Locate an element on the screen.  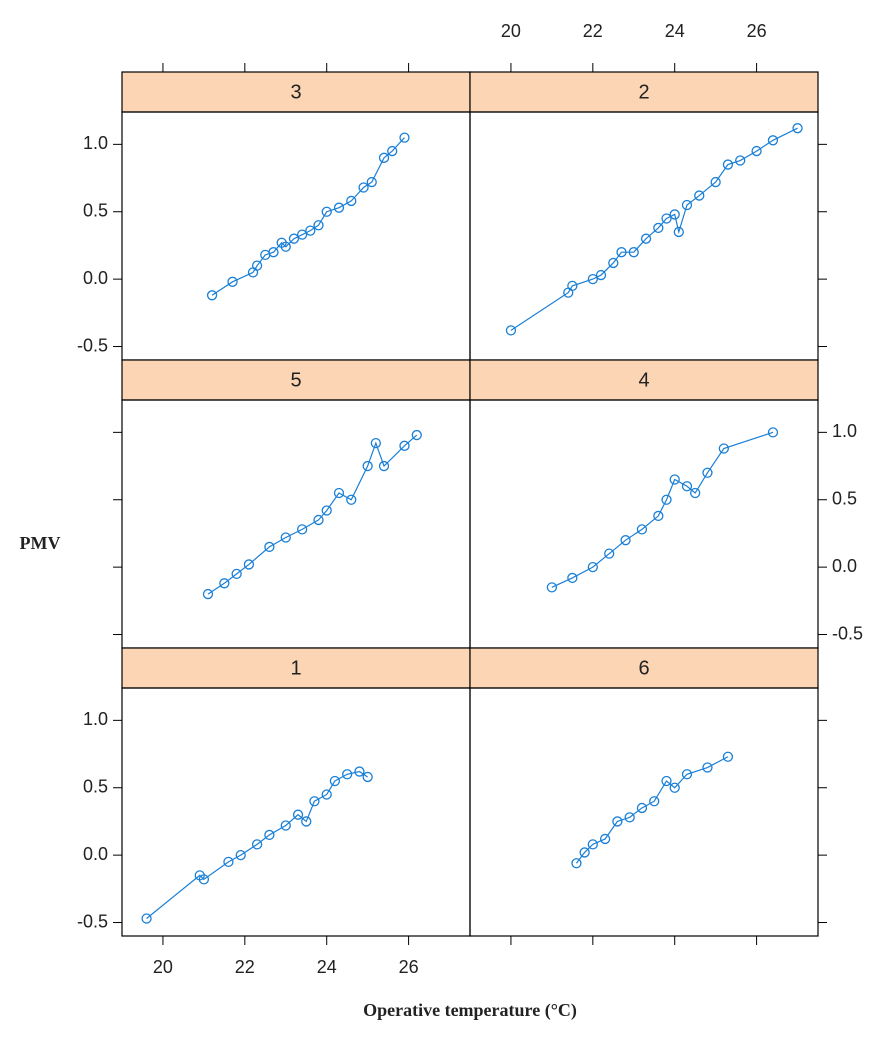
y-axis-label: PMV is located at coordinates (40, 543).